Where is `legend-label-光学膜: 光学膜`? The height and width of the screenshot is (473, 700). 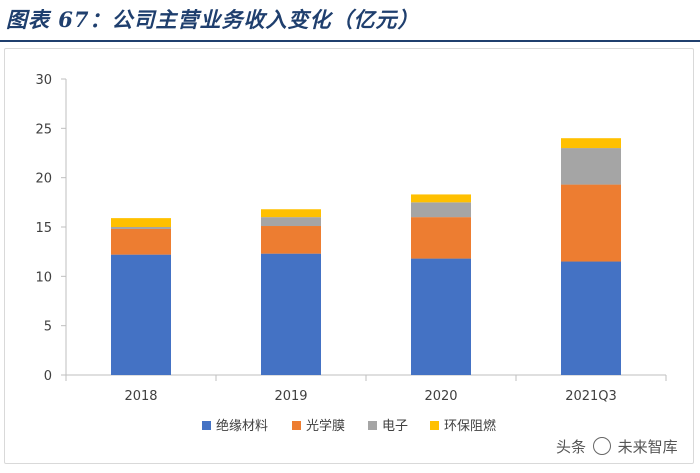
legend-label-光学膜: 光学膜 is located at coordinates (325, 426).